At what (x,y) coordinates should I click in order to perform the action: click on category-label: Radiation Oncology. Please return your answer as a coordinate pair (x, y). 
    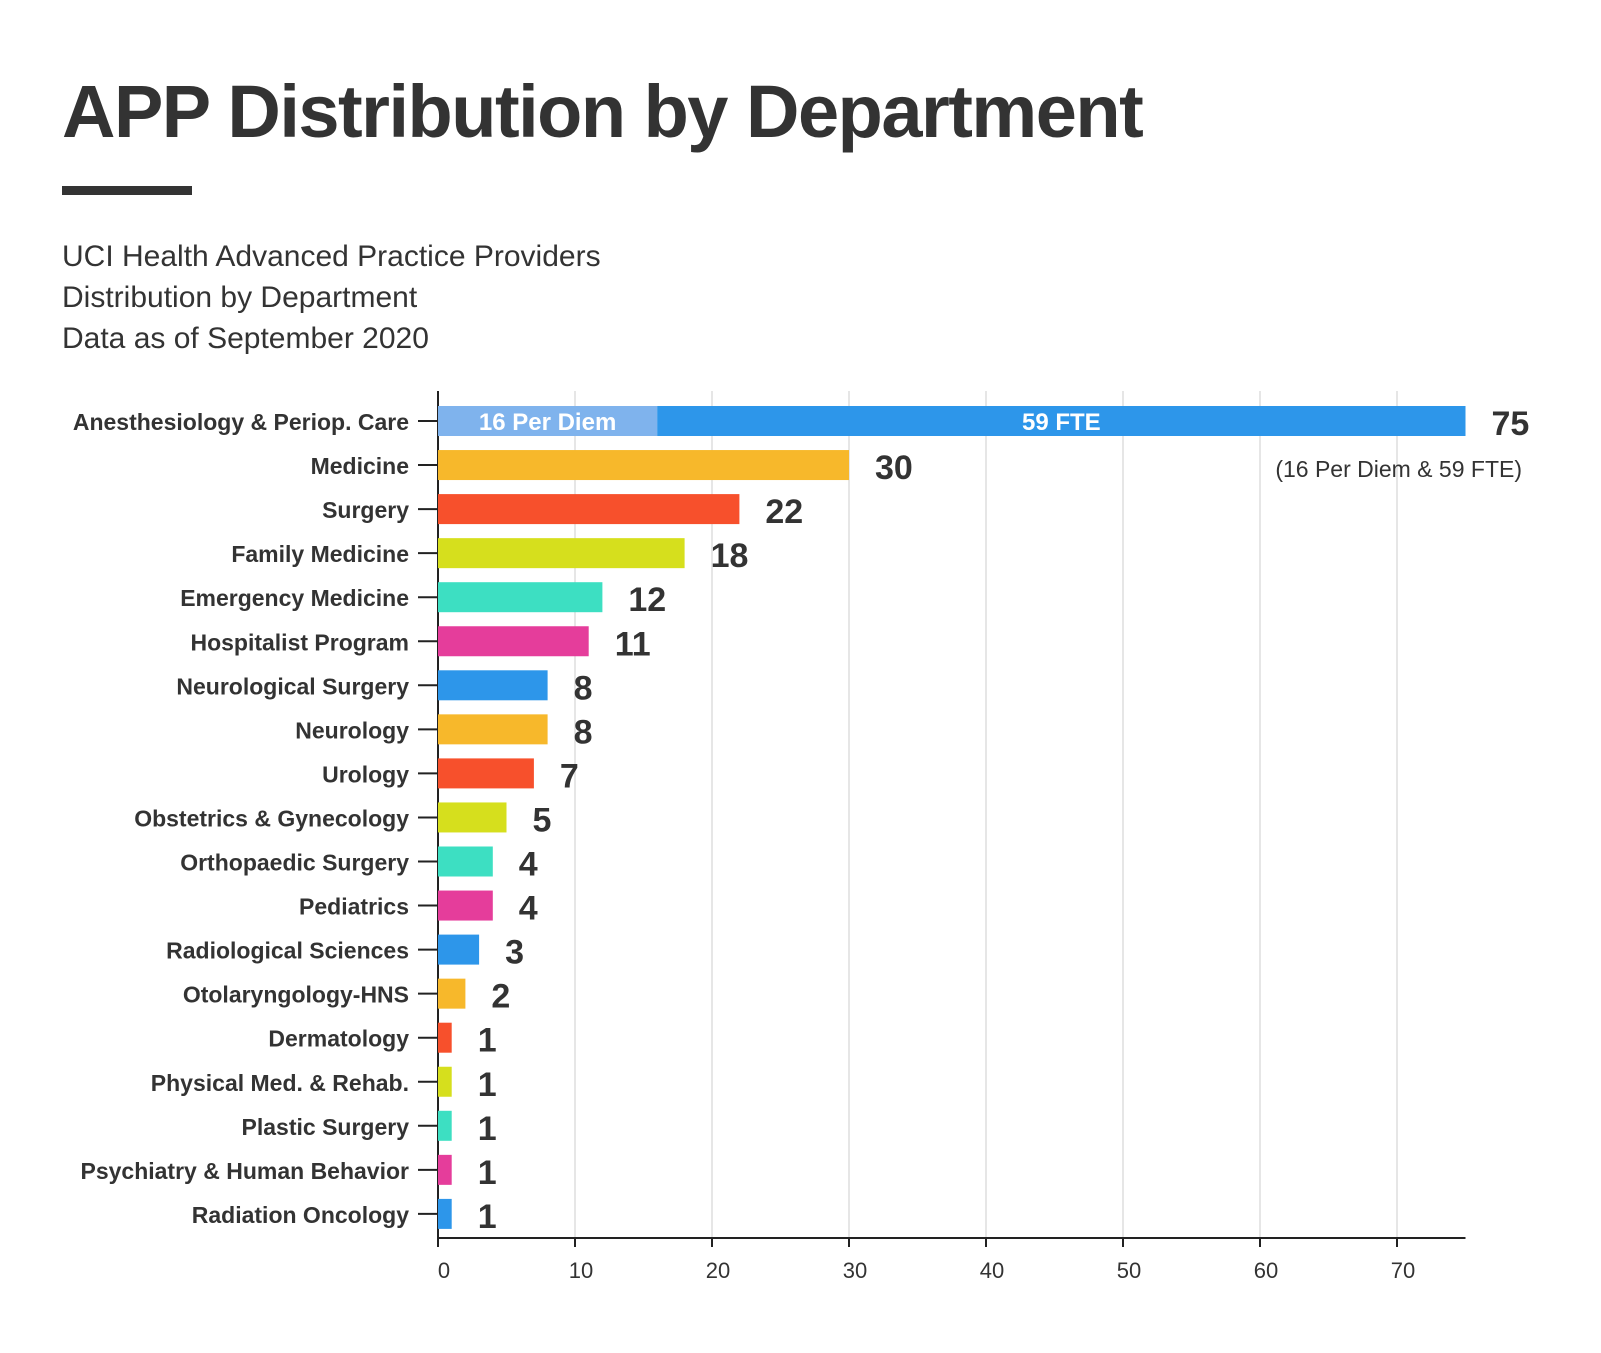
    Looking at the image, I should click on (300, 1215).